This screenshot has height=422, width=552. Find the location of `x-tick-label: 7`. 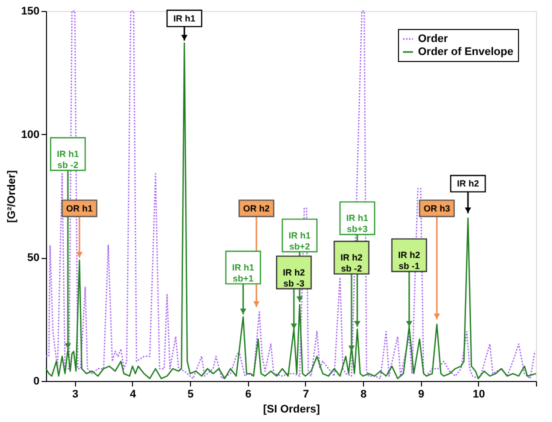

x-tick-label: 7 is located at coordinates (305, 394).